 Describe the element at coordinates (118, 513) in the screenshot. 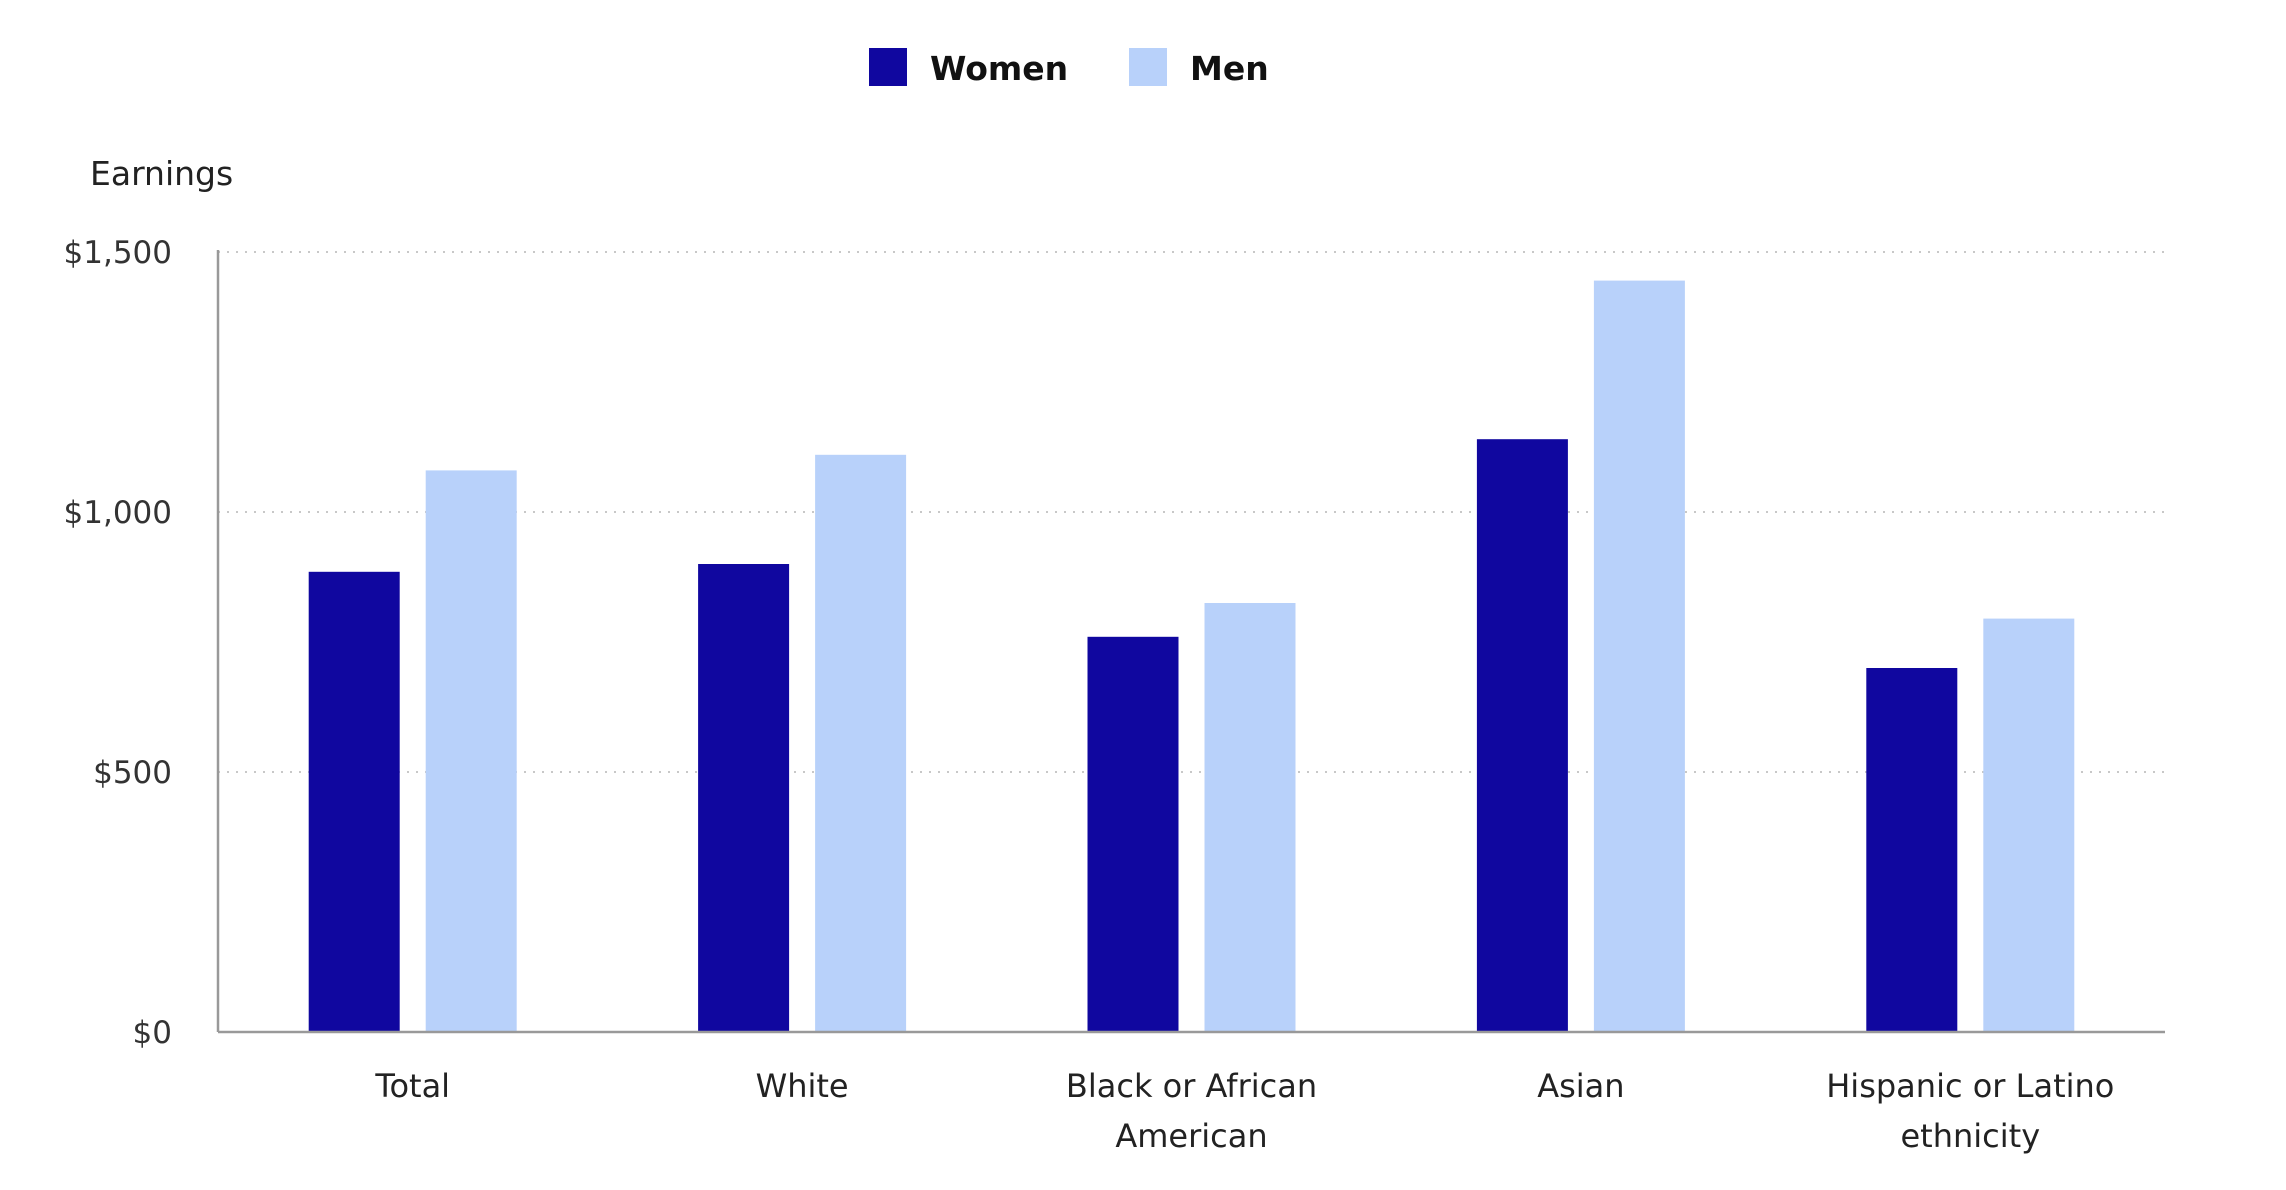

I see `y-tick-label: $1,000` at that location.